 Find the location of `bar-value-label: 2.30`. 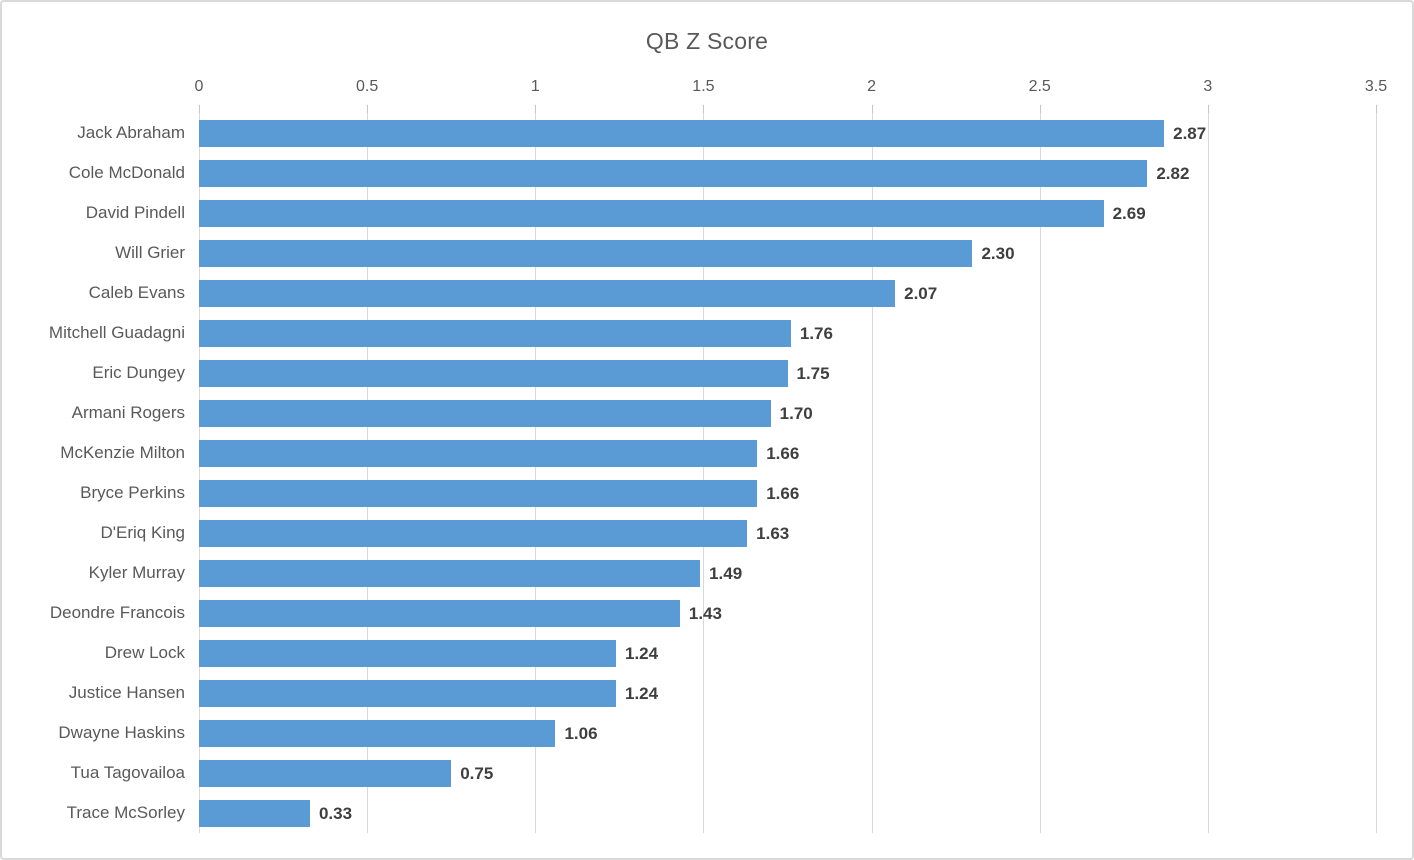

bar-value-label: 2.30 is located at coordinates (998, 253).